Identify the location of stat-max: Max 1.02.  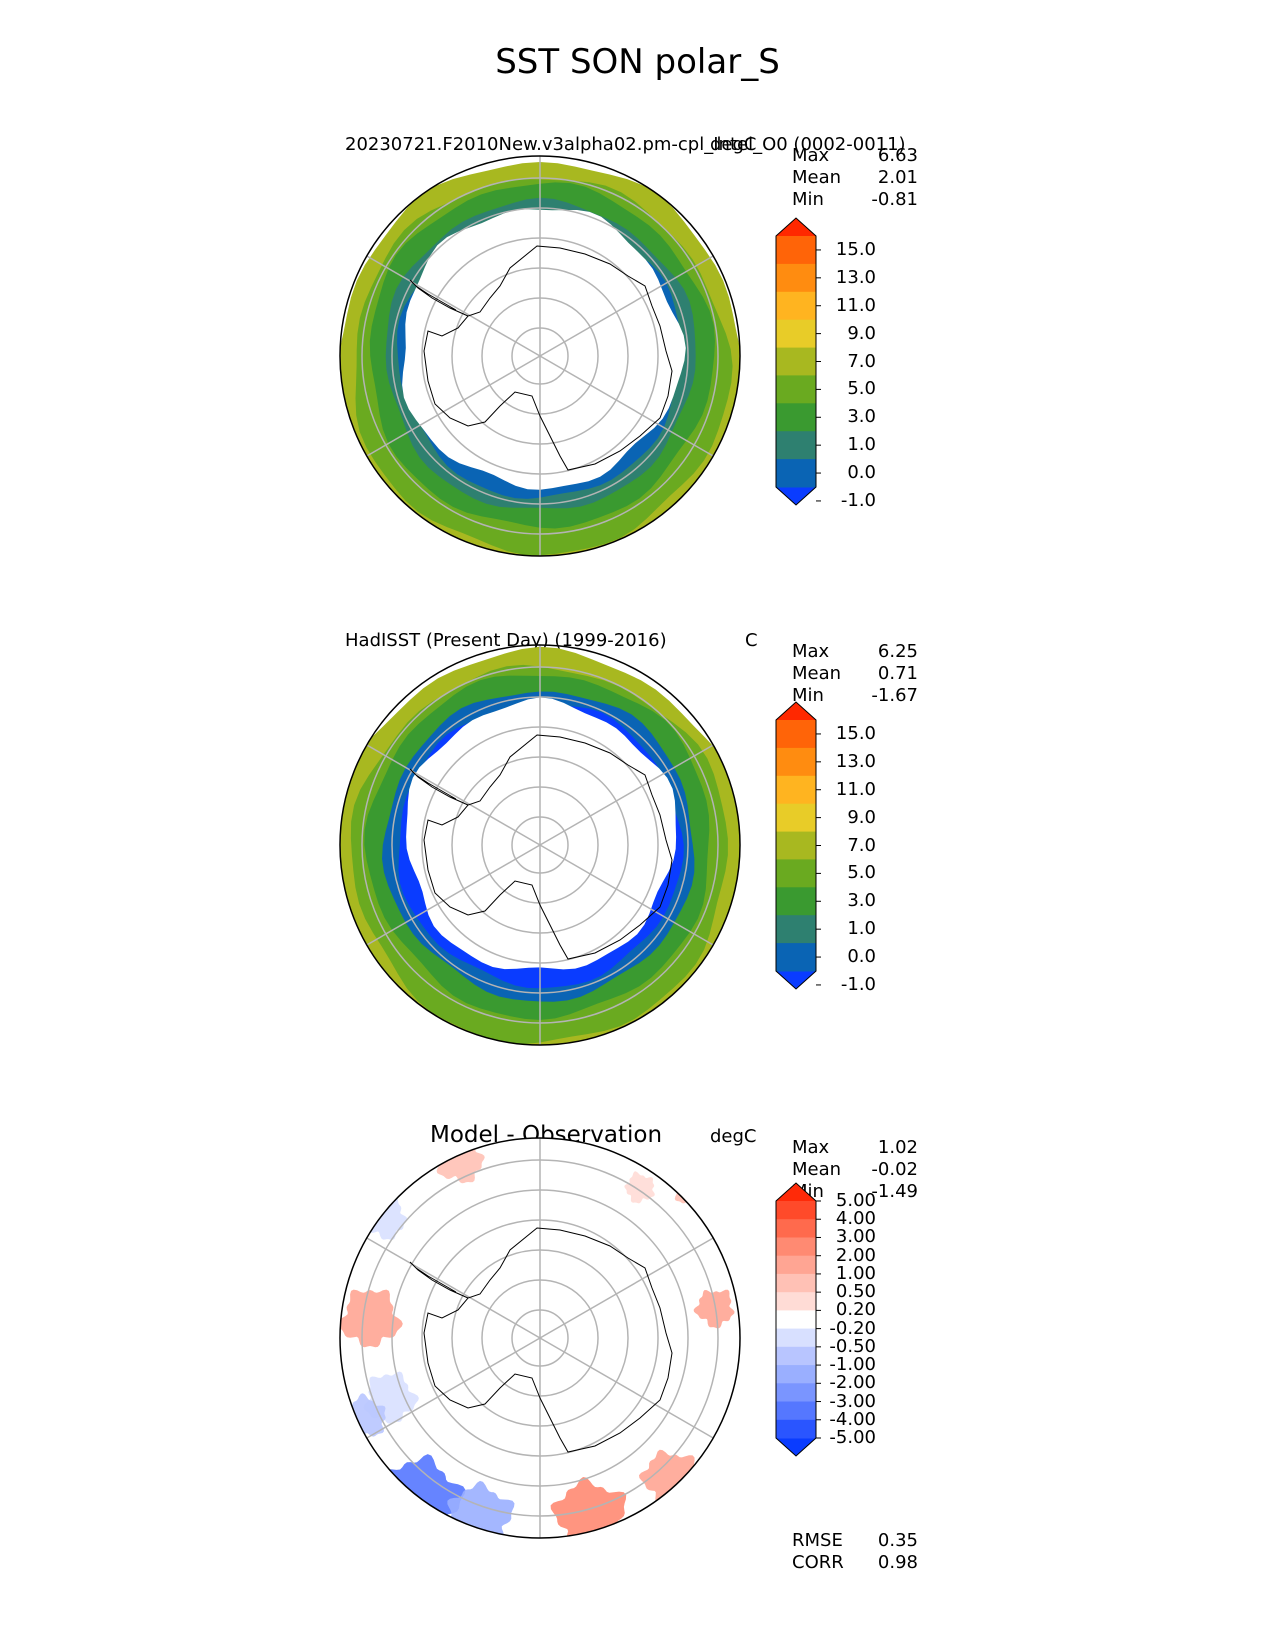
(855, 1147).